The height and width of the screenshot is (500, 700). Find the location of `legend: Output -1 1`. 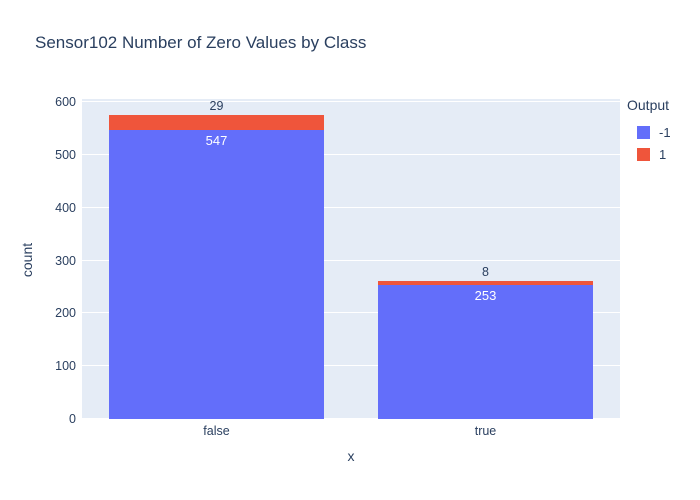

legend: Output -1 1 is located at coordinates (663, 131).